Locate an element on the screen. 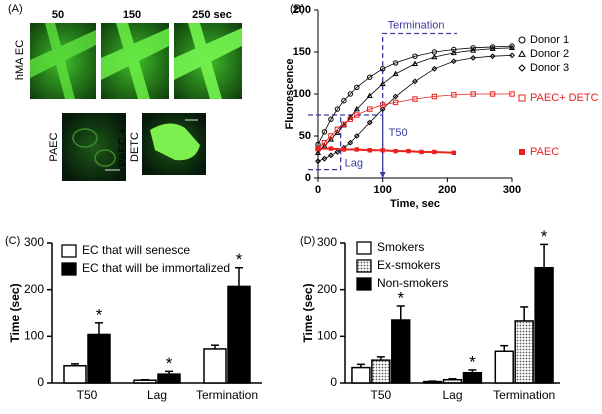  y-tick-label: 200 is located at coordinates (34, 289).